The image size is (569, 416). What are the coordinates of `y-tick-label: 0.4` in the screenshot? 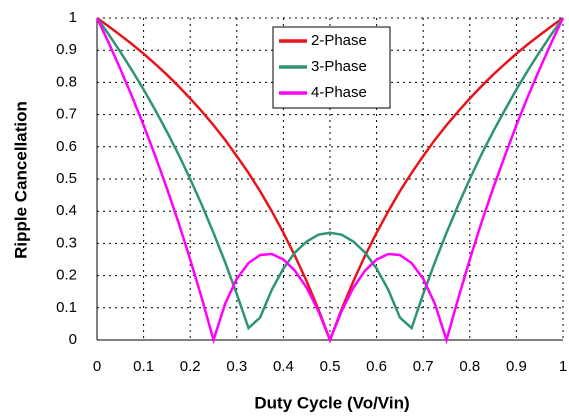 It's located at (66, 210).